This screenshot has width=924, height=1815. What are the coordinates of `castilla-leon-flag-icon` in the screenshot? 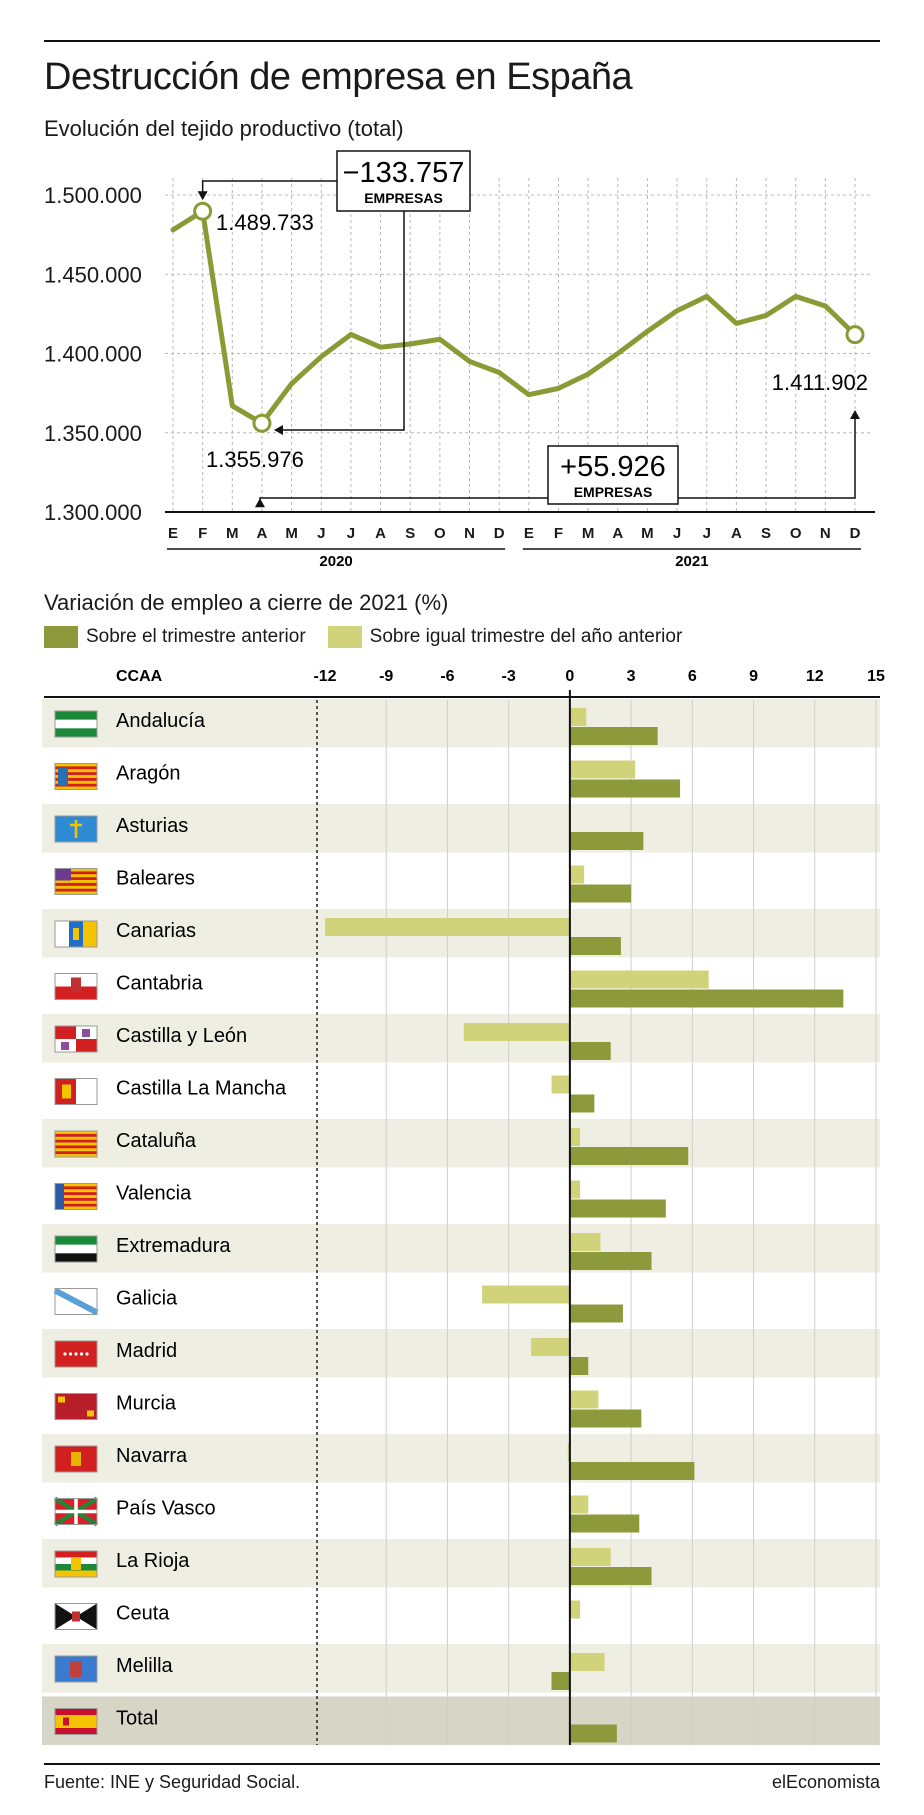 It's located at (76, 1039).